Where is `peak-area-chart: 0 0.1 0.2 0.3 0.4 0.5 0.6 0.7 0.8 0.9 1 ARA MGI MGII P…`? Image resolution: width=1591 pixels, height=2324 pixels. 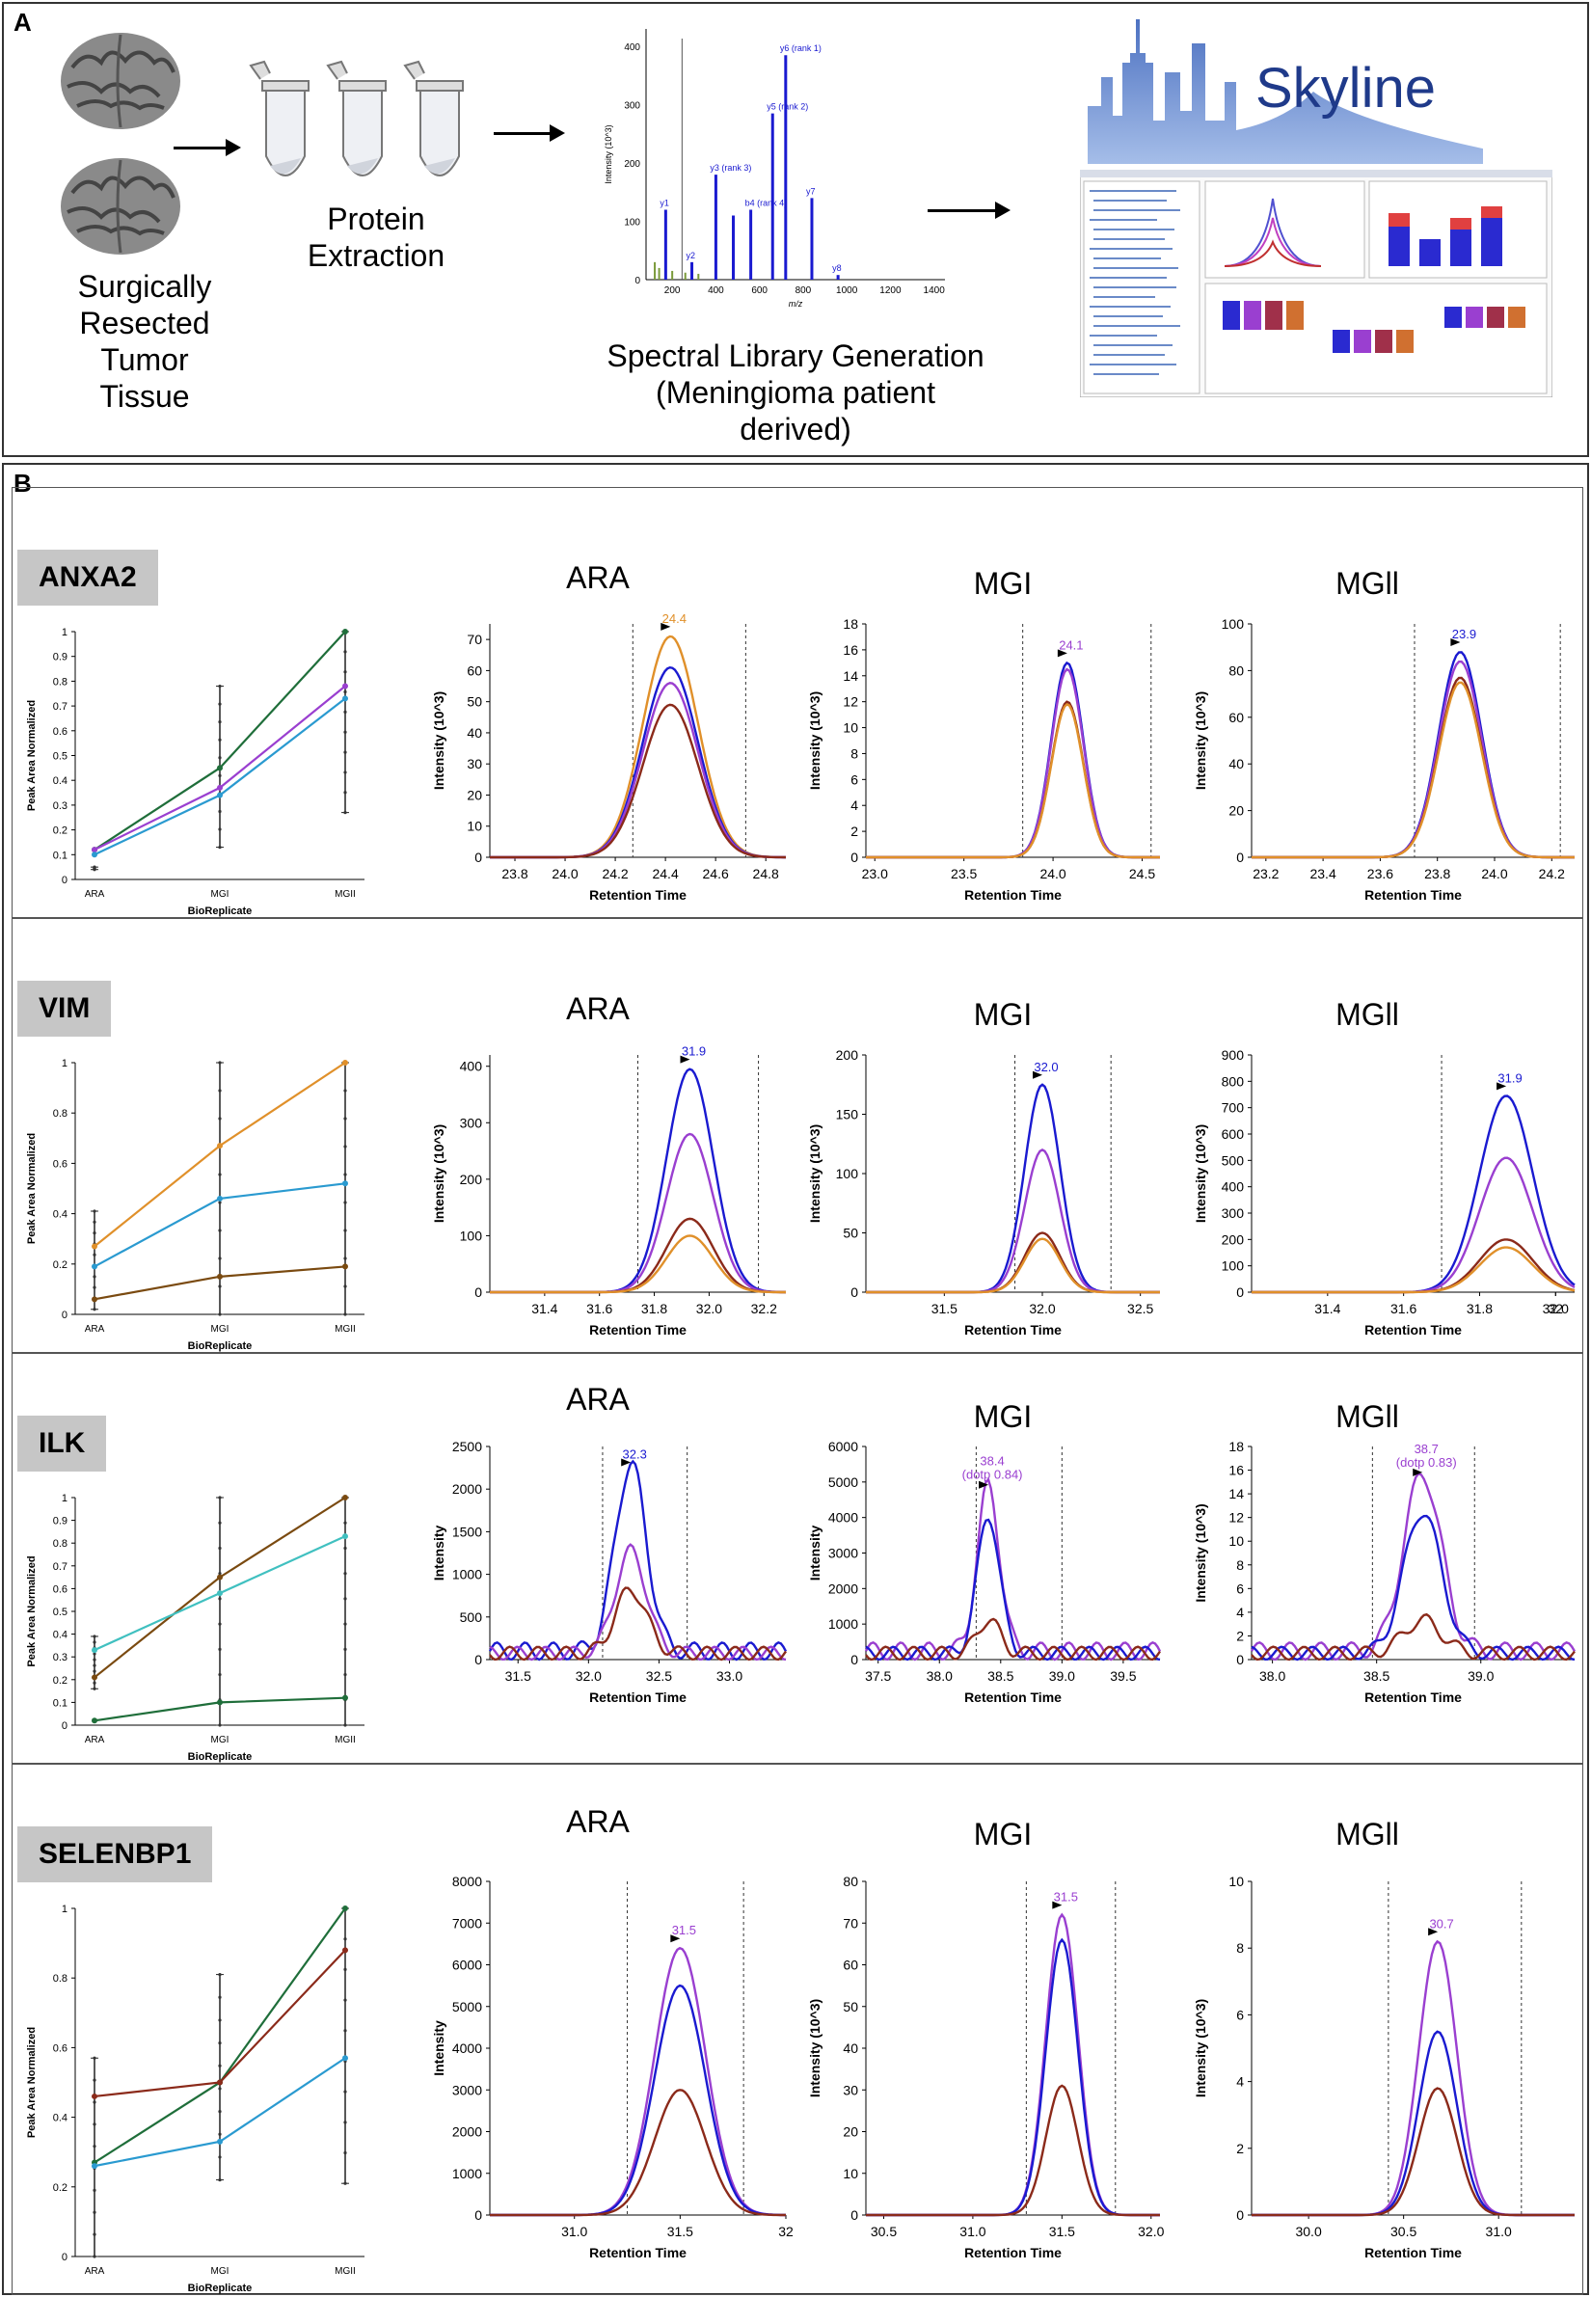
peak-area-chart: 0 0.1 0.2 0.3 0.4 0.5 0.6 0.7 0.8 0.9 1 ARA MGI MGII P… is located at coordinates (195, 772).